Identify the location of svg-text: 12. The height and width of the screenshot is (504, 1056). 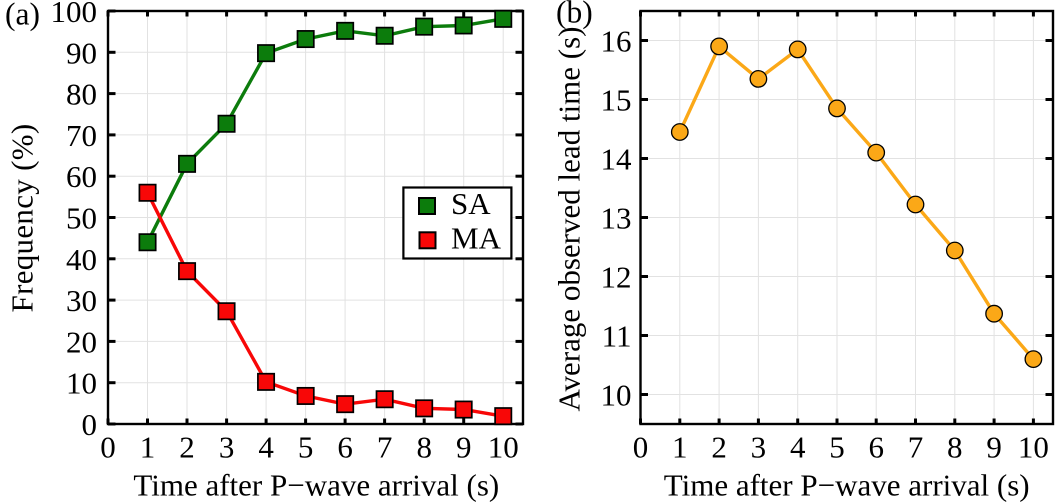
(616, 277).